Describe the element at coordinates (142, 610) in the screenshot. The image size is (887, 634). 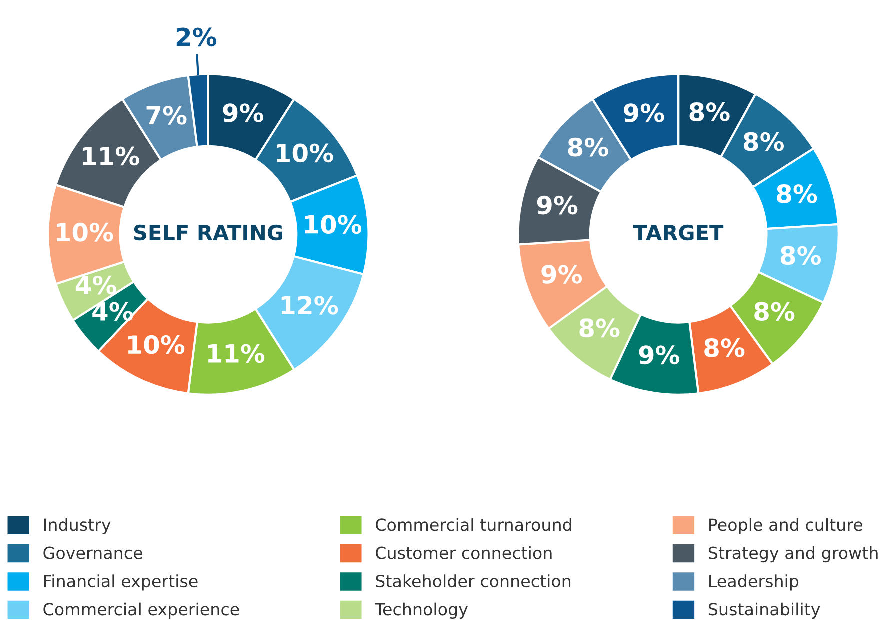
I see `legend-label: Commercial experience` at that location.